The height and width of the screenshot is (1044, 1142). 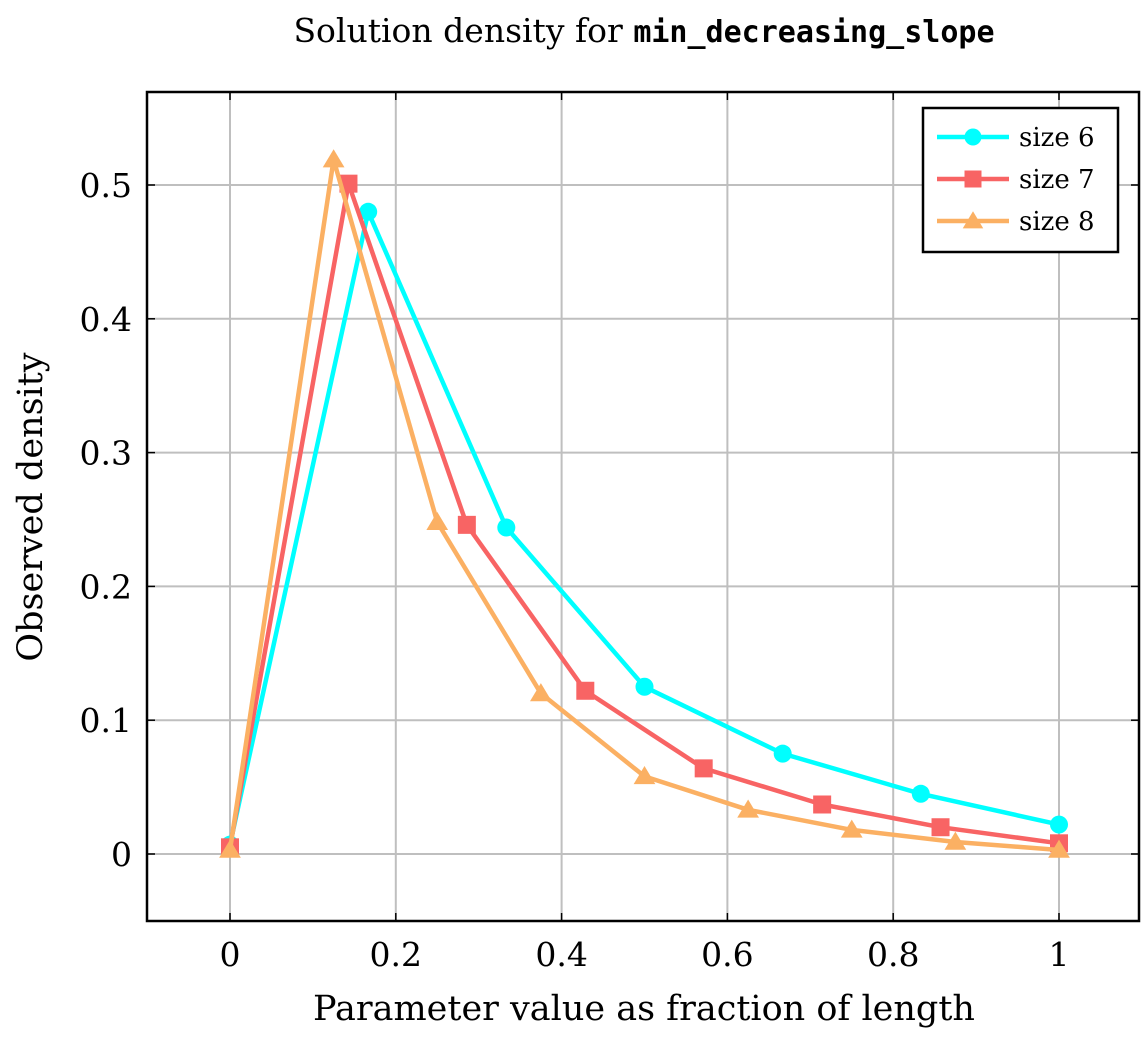 What do you see at coordinates (463, 30) in the screenshot?
I see `chart-title-prefix: Solution density for` at bounding box center [463, 30].